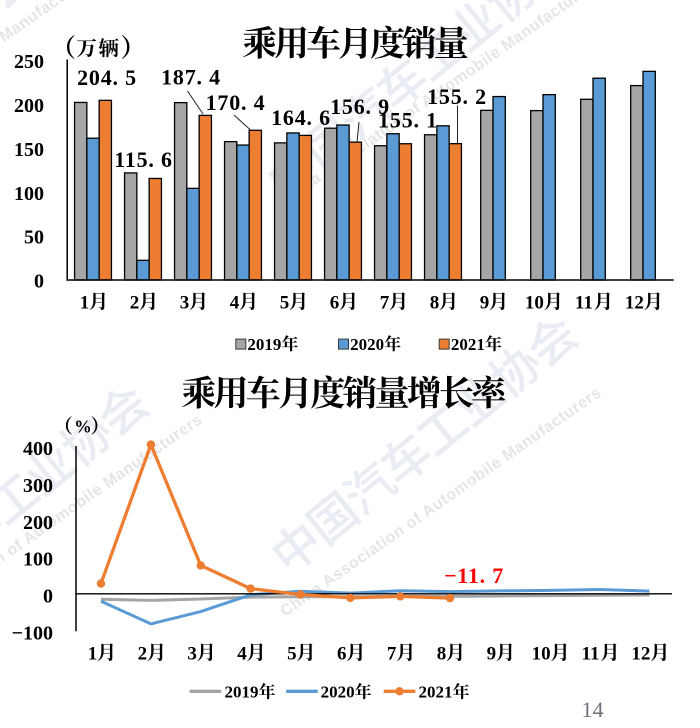 The height and width of the screenshot is (728, 700). What do you see at coordinates (236, 102) in the screenshot?
I see `svg-text: 170. 4` at bounding box center [236, 102].